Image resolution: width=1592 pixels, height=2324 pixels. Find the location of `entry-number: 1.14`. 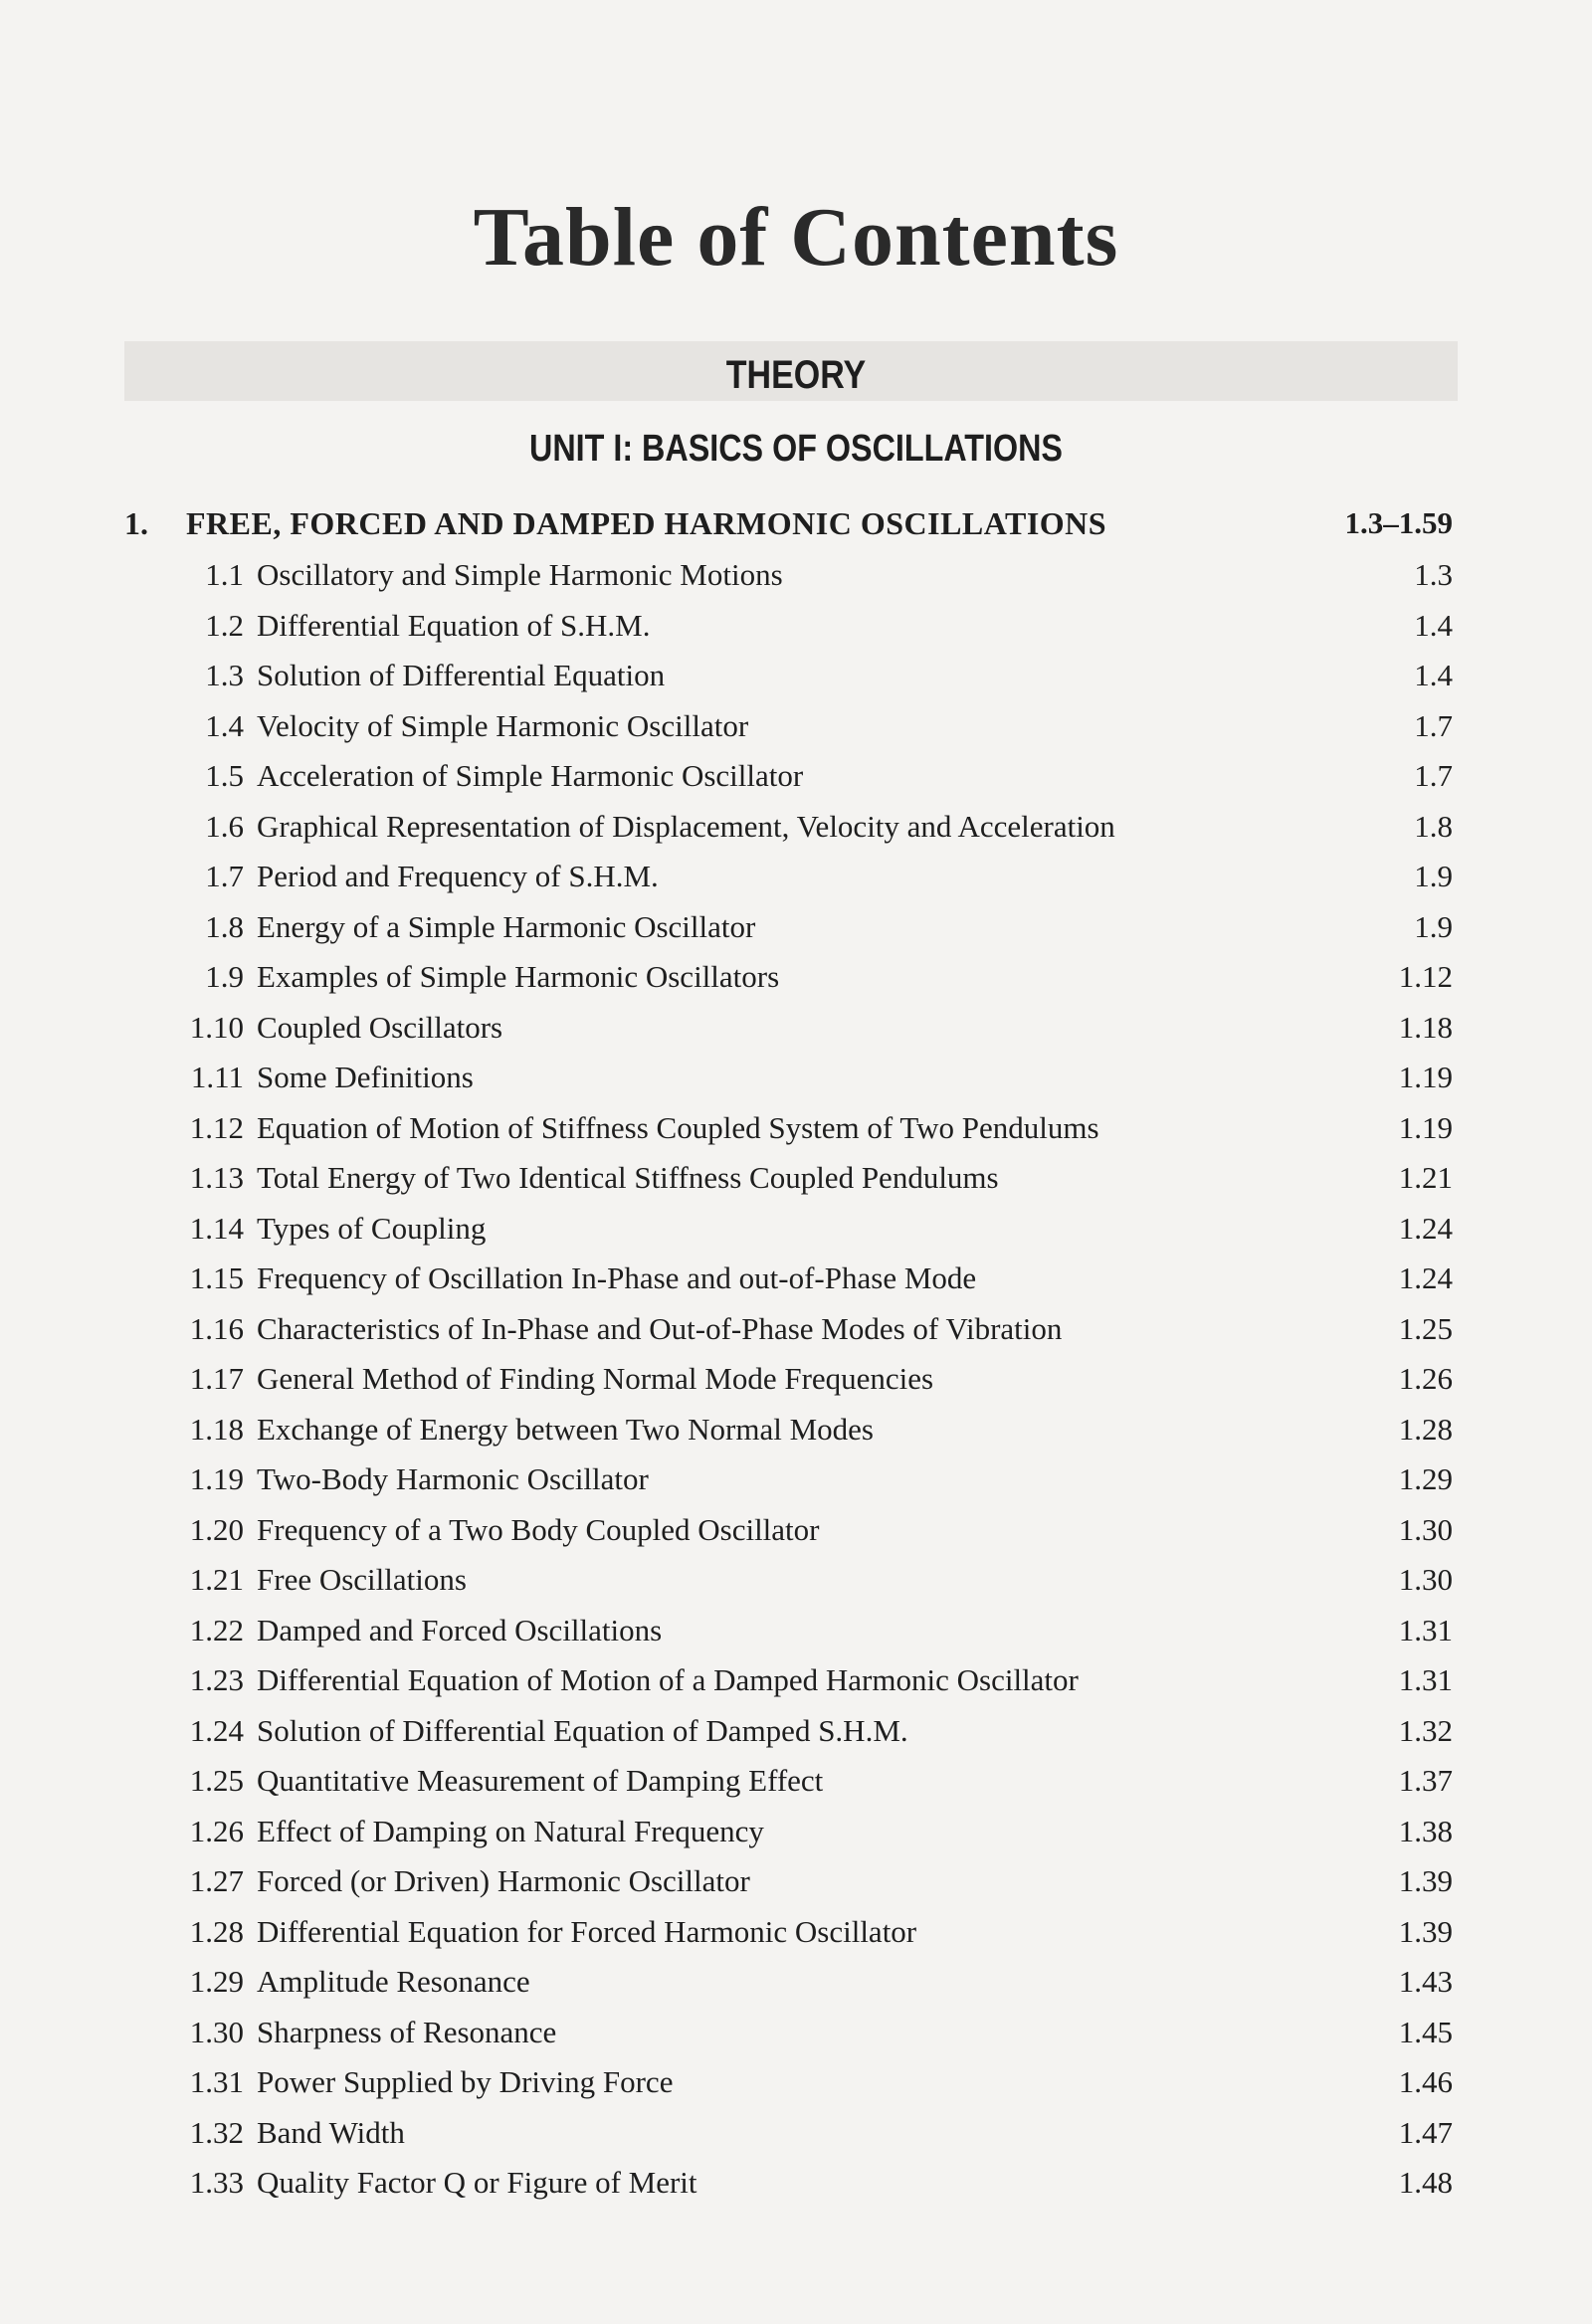

entry-number: 1.14 is located at coordinates (216, 1228).